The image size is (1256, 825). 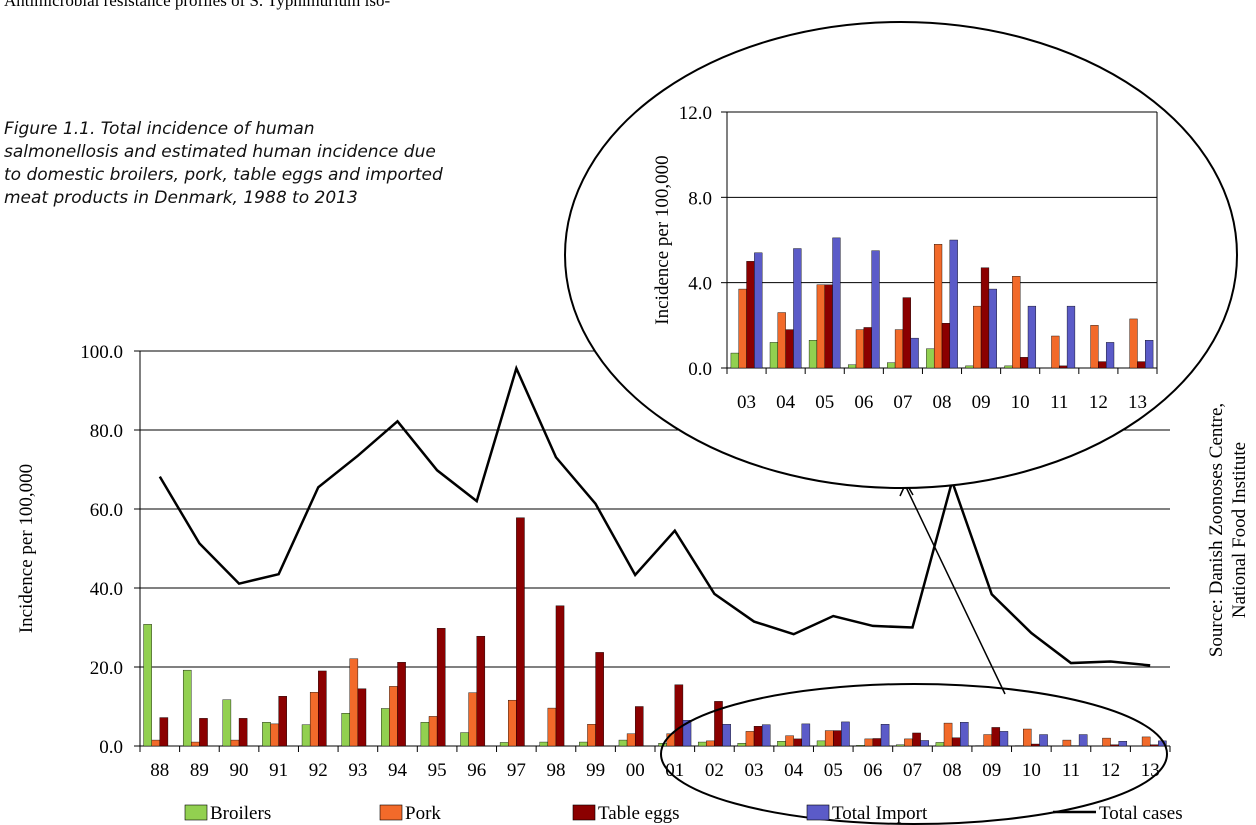 What do you see at coordinates (391, 812) in the screenshot?
I see `legend-pork-swatch` at bounding box center [391, 812].